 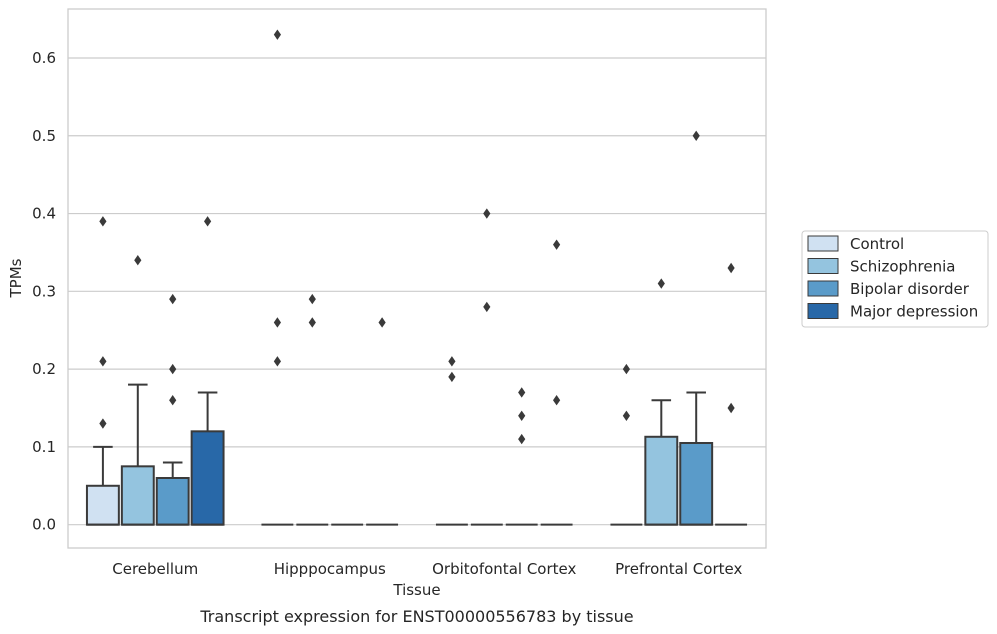 I want to click on x-tick-label: Hipppocampus, so click(x=330, y=569).